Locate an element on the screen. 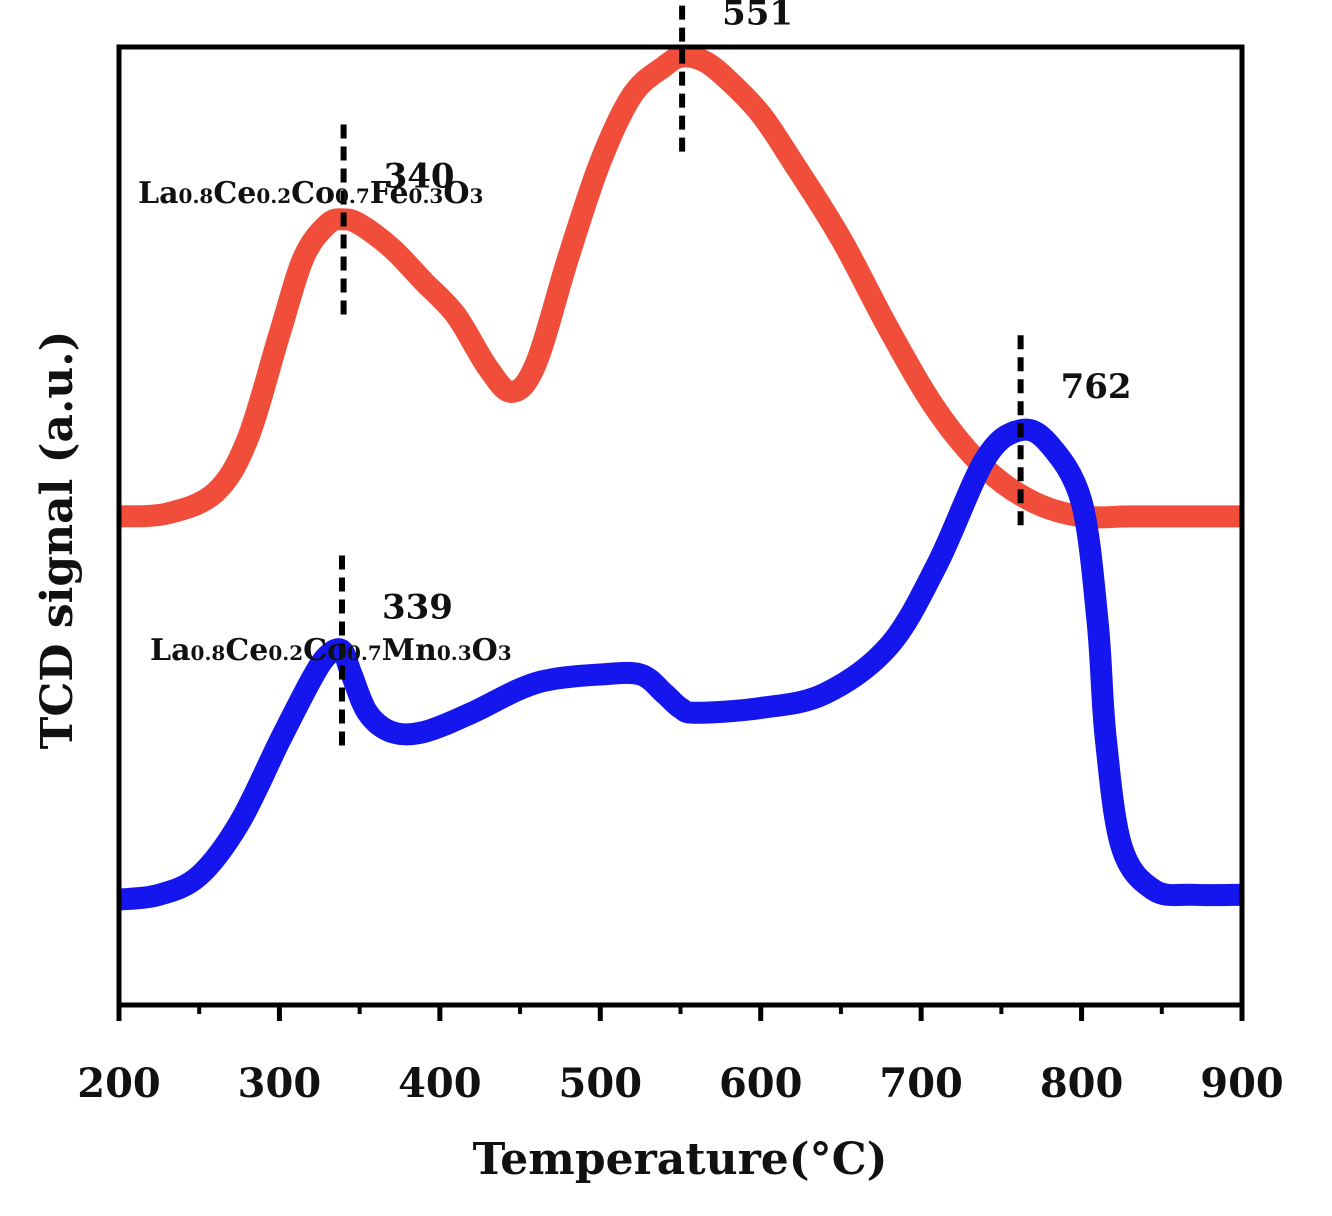 Image resolution: width=1332 pixels, height=1216 pixels. peak-label-339: 339 is located at coordinates (417, 608).